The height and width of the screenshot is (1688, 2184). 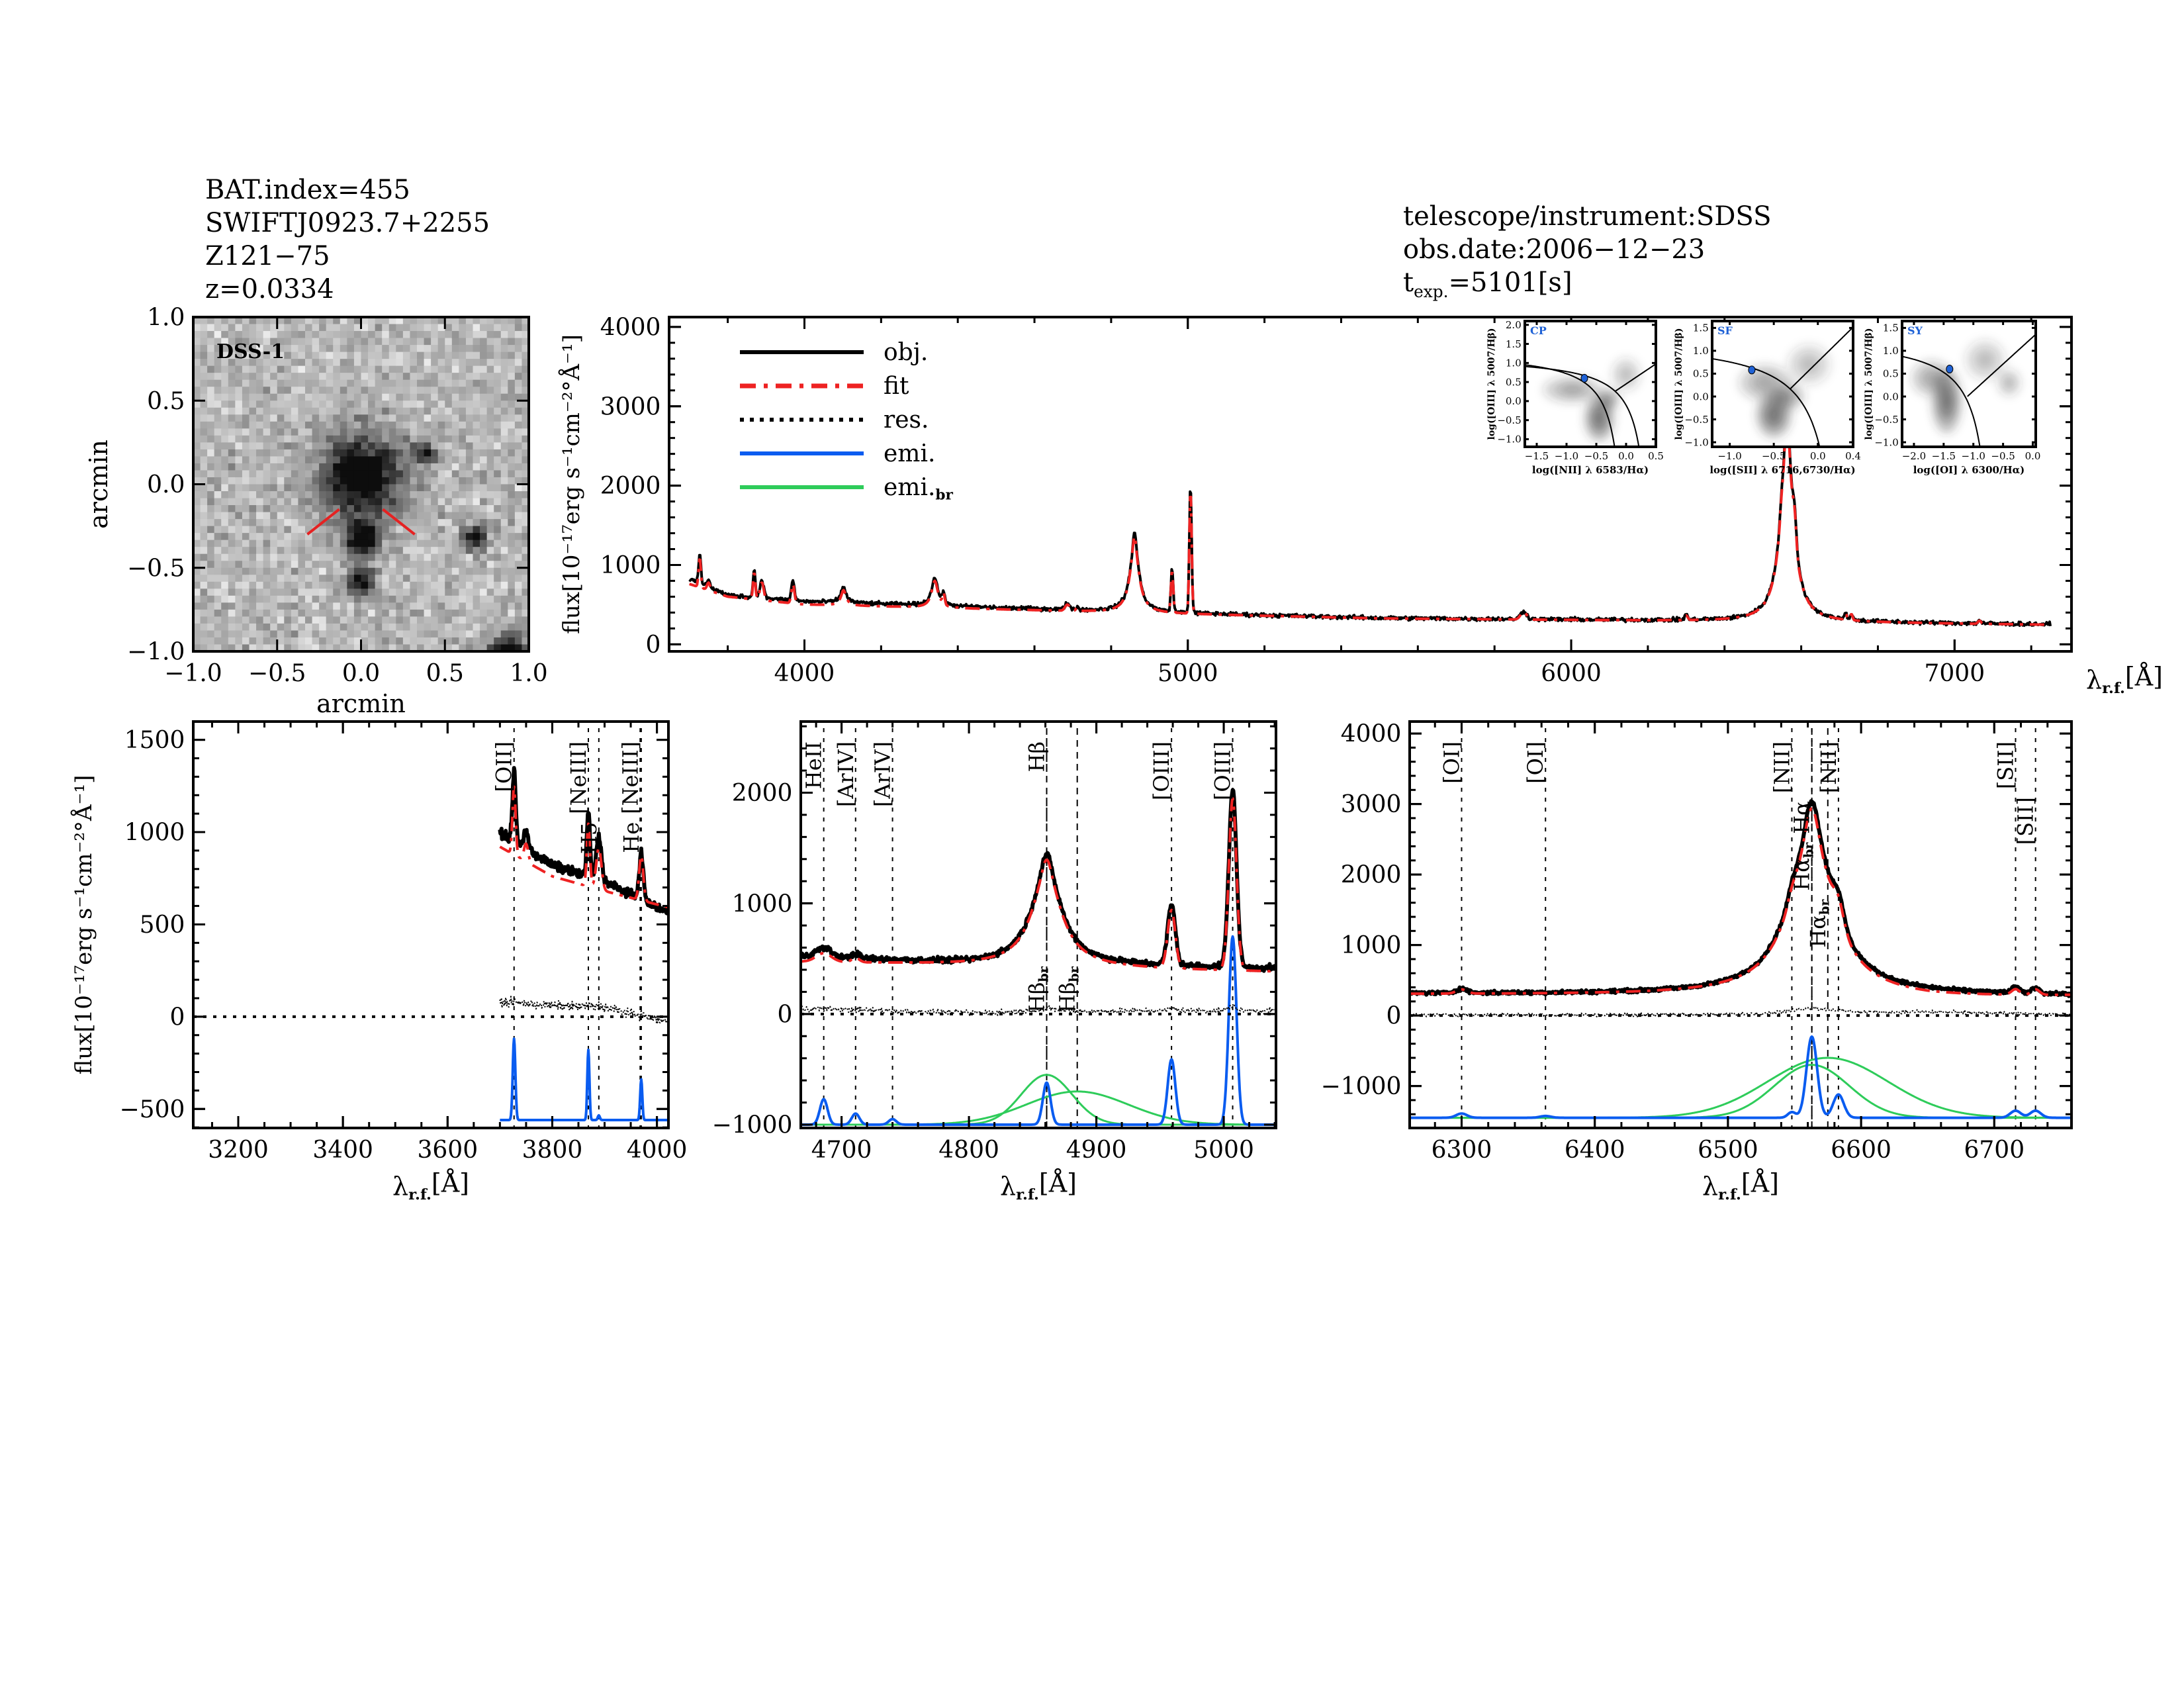 I want to click on line-label: Hα, so click(x=1803, y=817).